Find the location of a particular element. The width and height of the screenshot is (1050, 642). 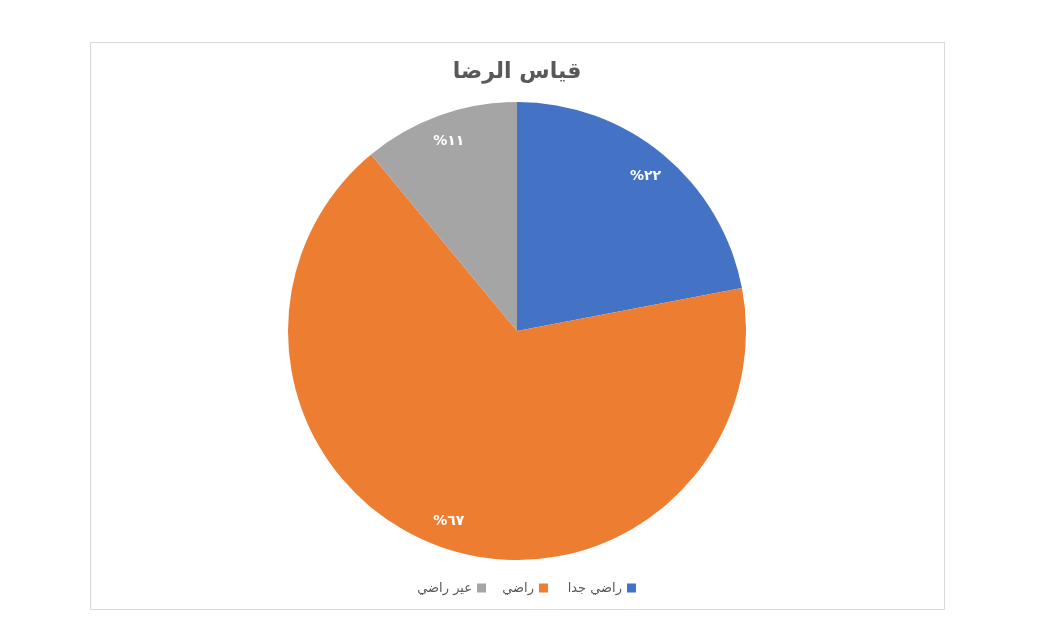

data-label: %٦٧ is located at coordinates (449, 519).